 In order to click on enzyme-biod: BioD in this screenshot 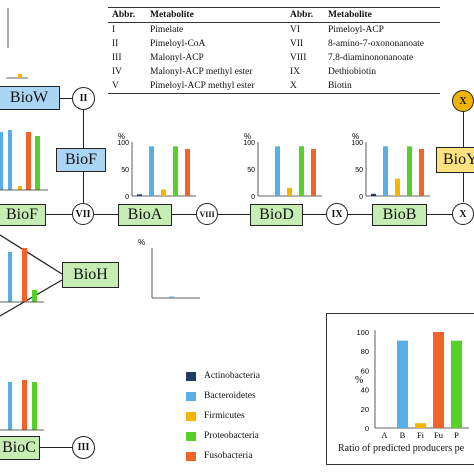, I will do `click(276, 215)`.